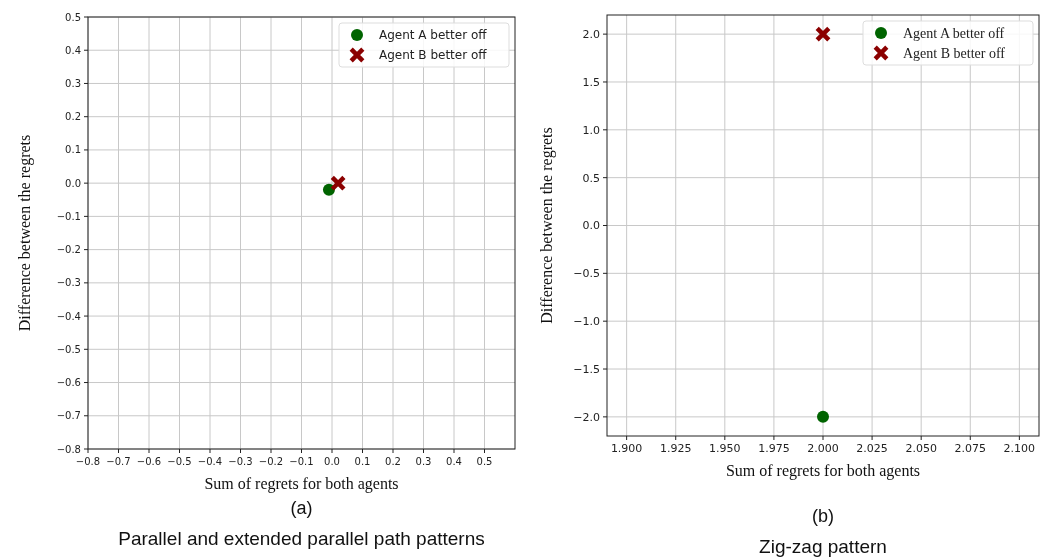 Image resolution: width=1056 pixels, height=557 pixels. I want to click on y-tick-label: −1.5, so click(586, 369).